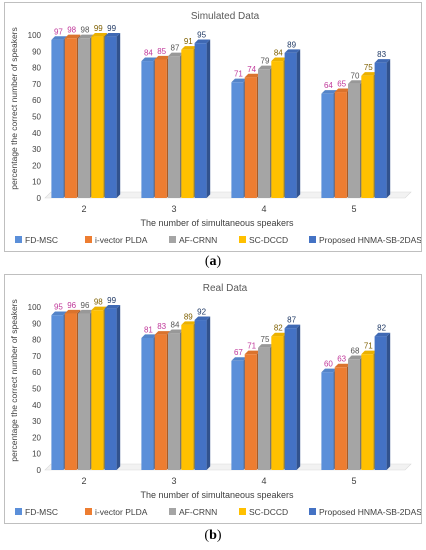  What do you see at coordinates (116, 512) in the screenshot?
I see `legend-entry: i-vector PLDA` at bounding box center [116, 512].